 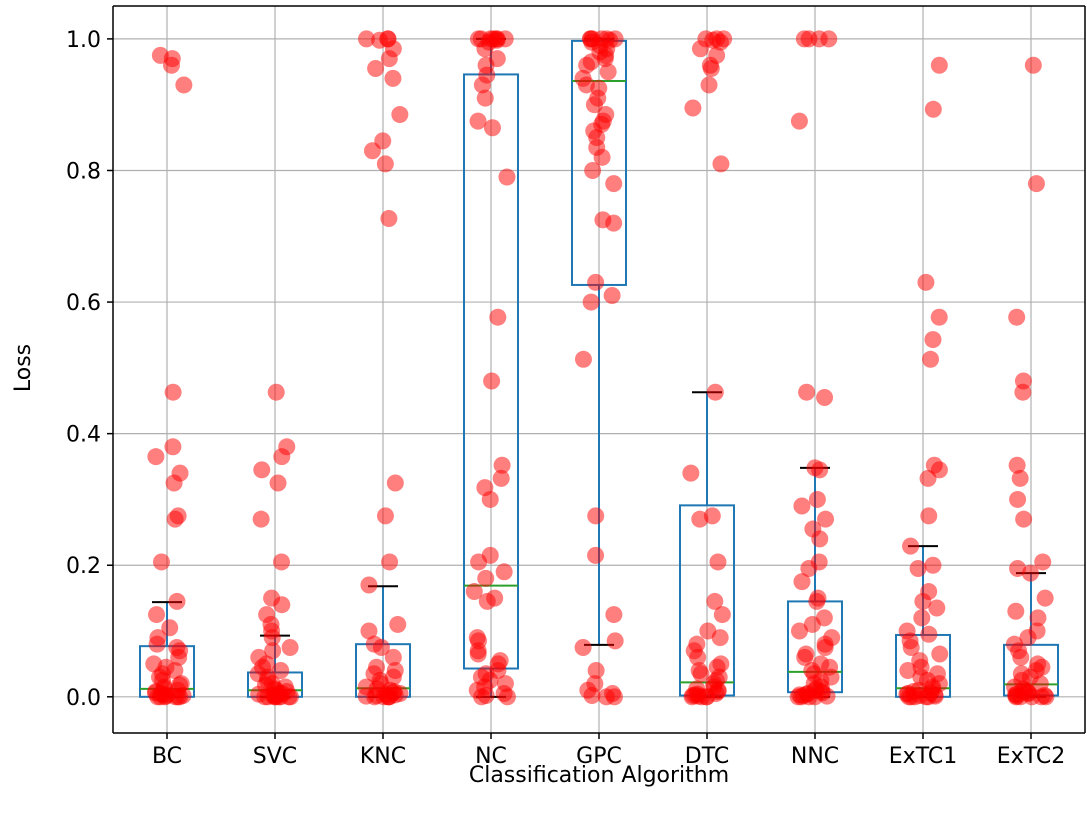 I want to click on x-tick-label: BC, so click(x=167, y=756).